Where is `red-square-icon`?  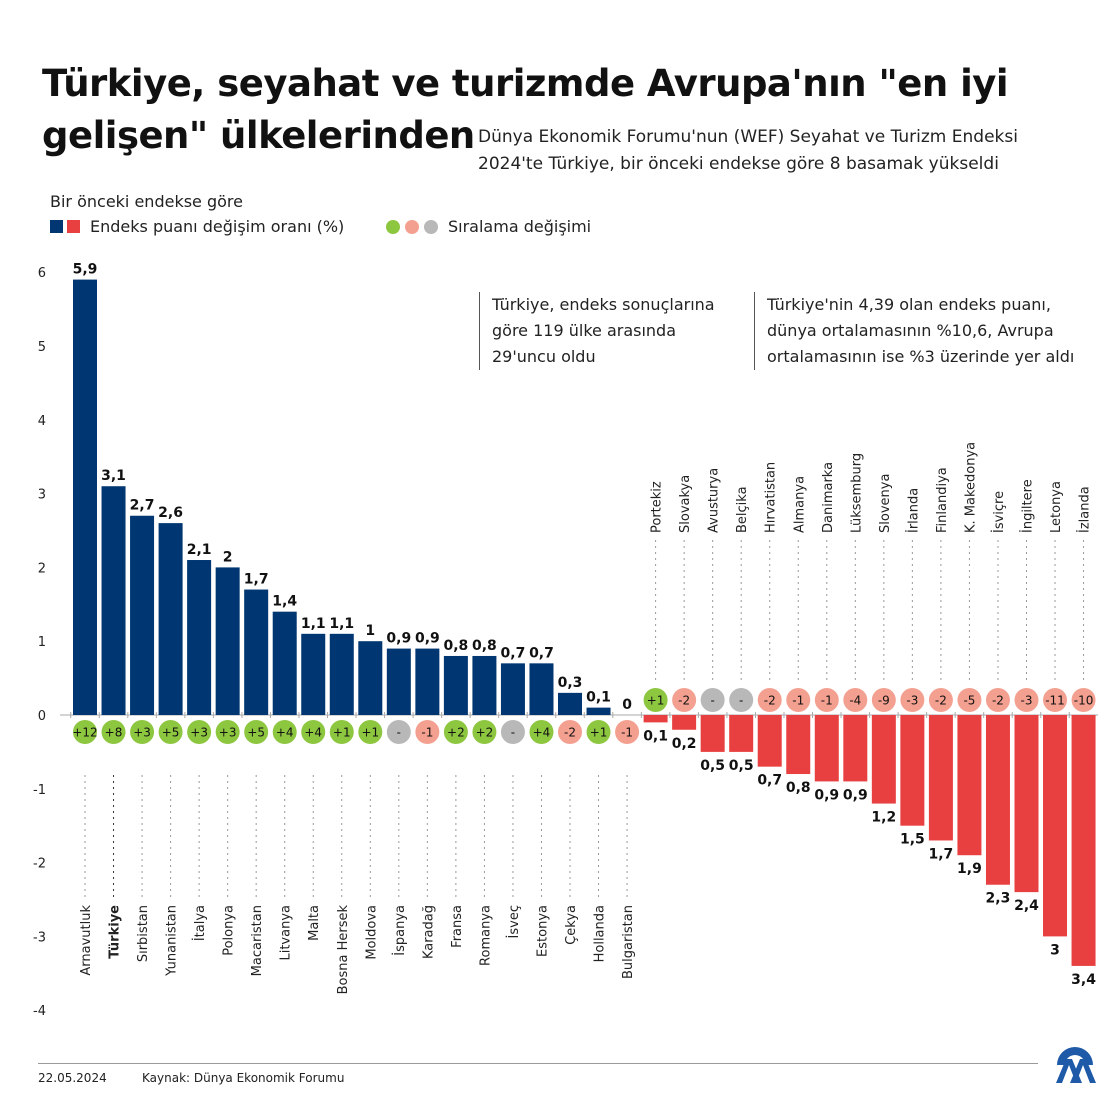 red-square-icon is located at coordinates (73, 226).